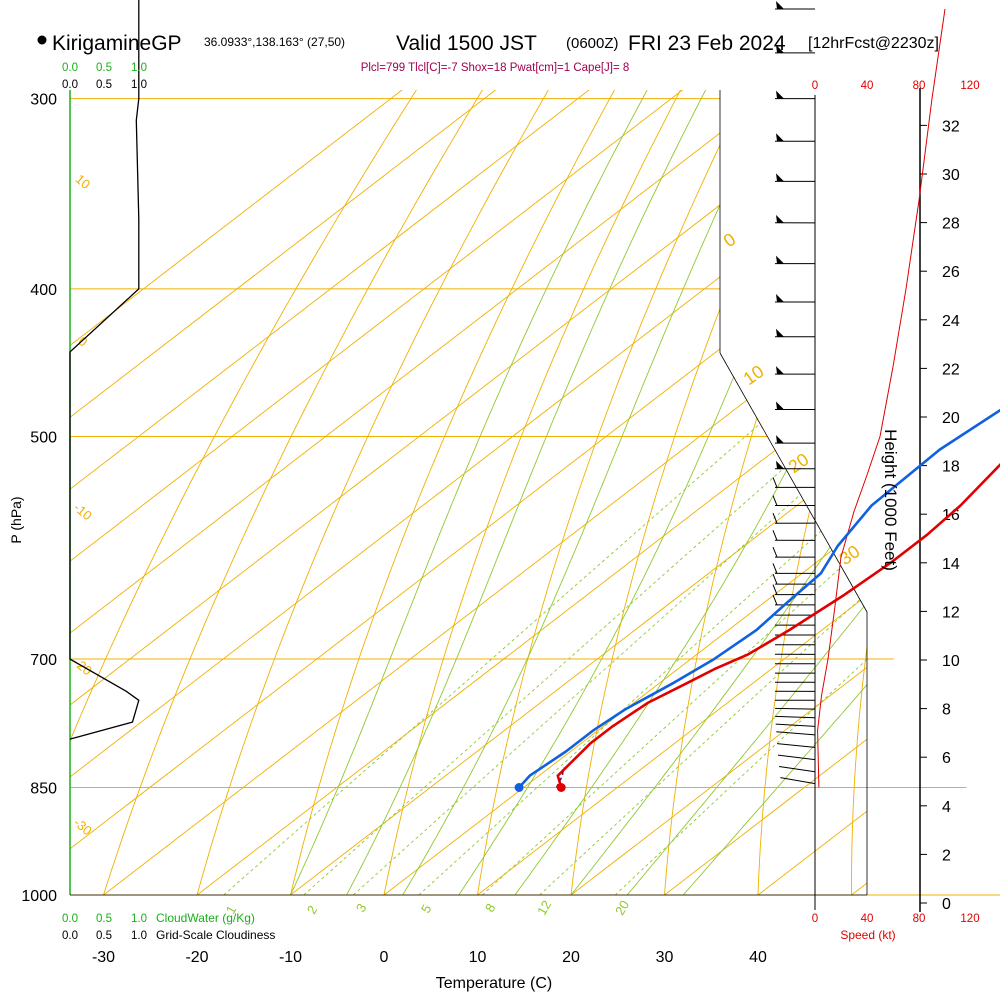 The width and height of the screenshot is (1000, 1000). I want to click on plot-border, so click(793, 482).